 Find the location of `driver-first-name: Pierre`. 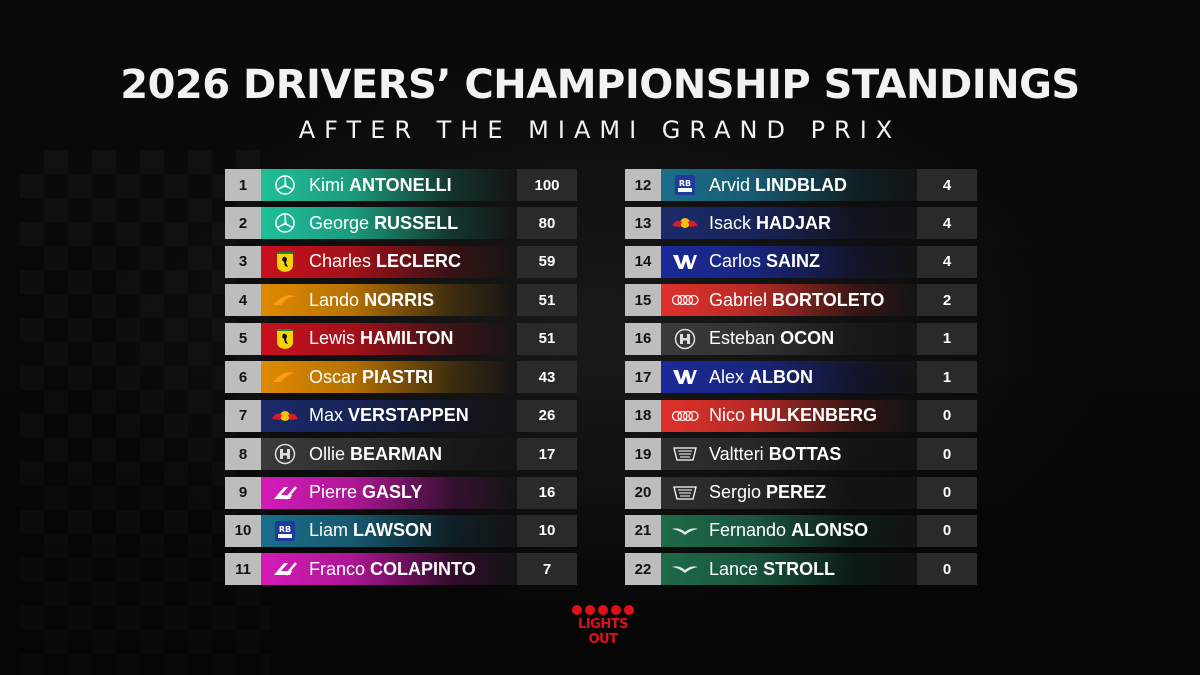

driver-first-name: Pierre is located at coordinates (333, 492).